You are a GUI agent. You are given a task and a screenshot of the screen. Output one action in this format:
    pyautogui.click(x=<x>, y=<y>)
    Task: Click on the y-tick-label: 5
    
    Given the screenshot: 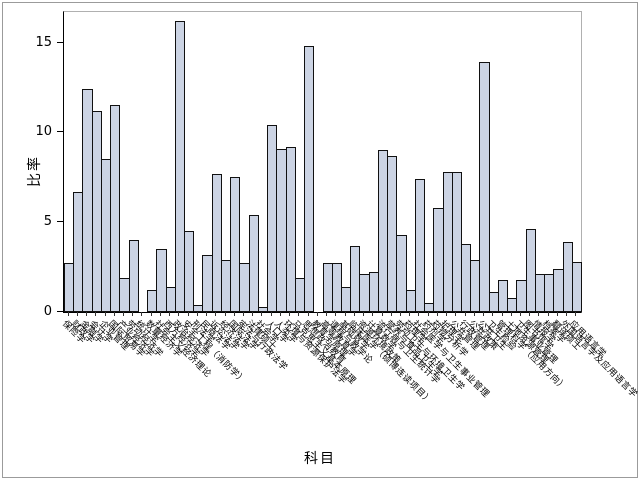 What is the action you would take?
    pyautogui.click(x=47, y=221)
    